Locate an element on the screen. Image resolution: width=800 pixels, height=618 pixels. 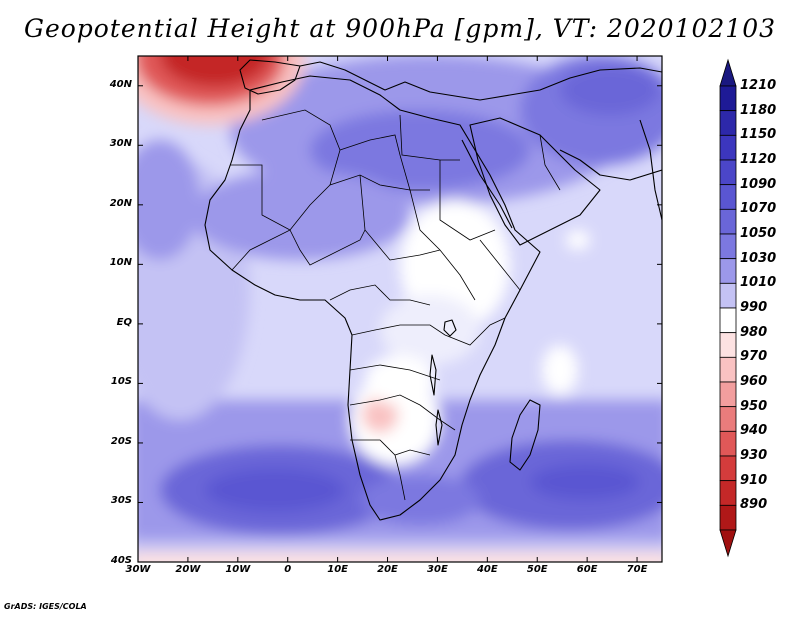
lat-tick-label: 20N is located at coordinates (120, 203).